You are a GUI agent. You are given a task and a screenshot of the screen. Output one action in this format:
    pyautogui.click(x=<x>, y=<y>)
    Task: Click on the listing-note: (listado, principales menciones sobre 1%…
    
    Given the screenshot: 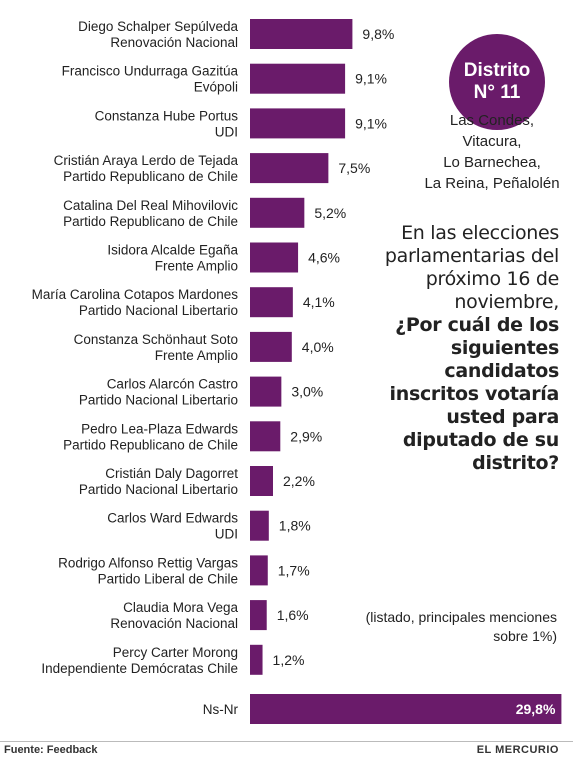 What is the action you would take?
    pyautogui.click(x=461, y=626)
    